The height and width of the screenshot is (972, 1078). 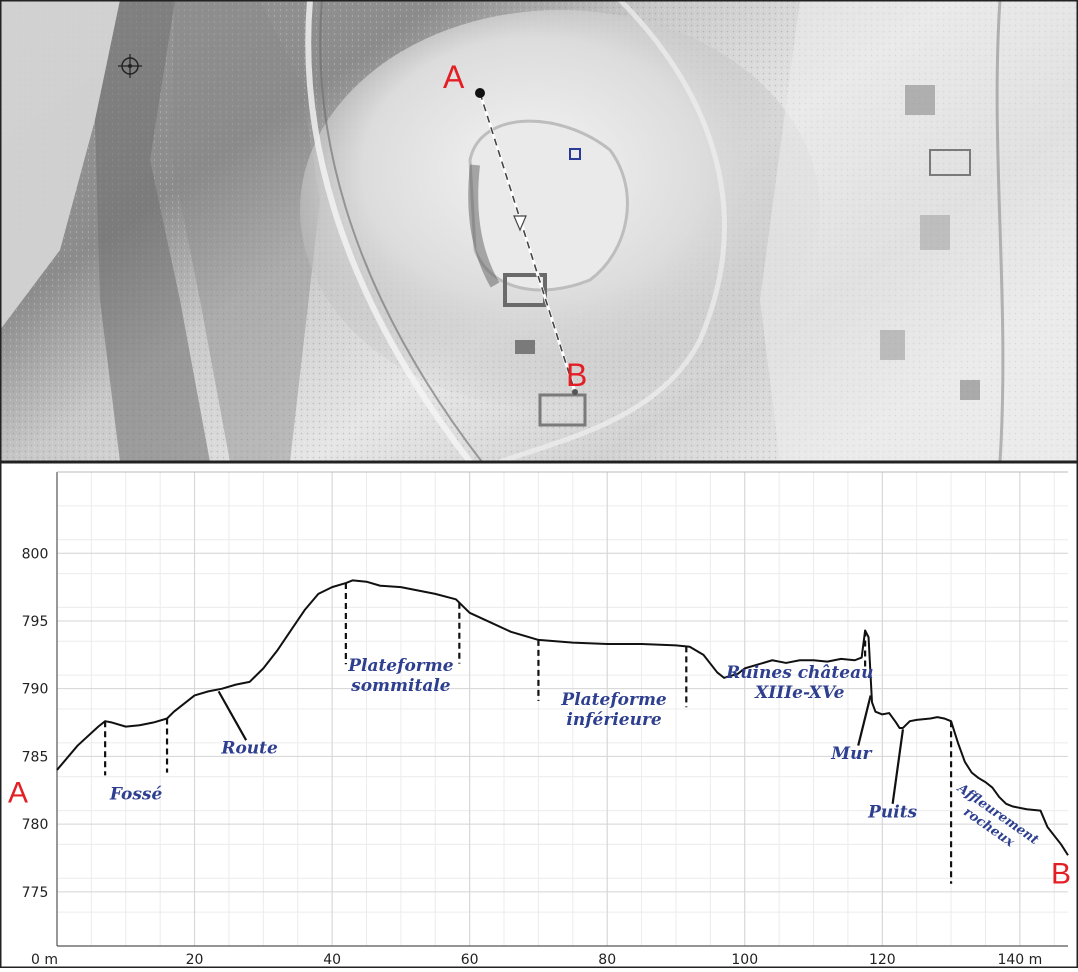 I want to click on map-label-a: A, so click(x=454, y=77).